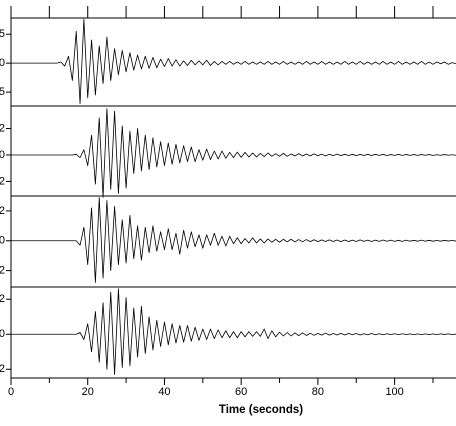 The width and height of the screenshot is (456, 426). Describe the element at coordinates (261, 410) in the screenshot. I see `x-axis-title: Time (seconds)` at that location.